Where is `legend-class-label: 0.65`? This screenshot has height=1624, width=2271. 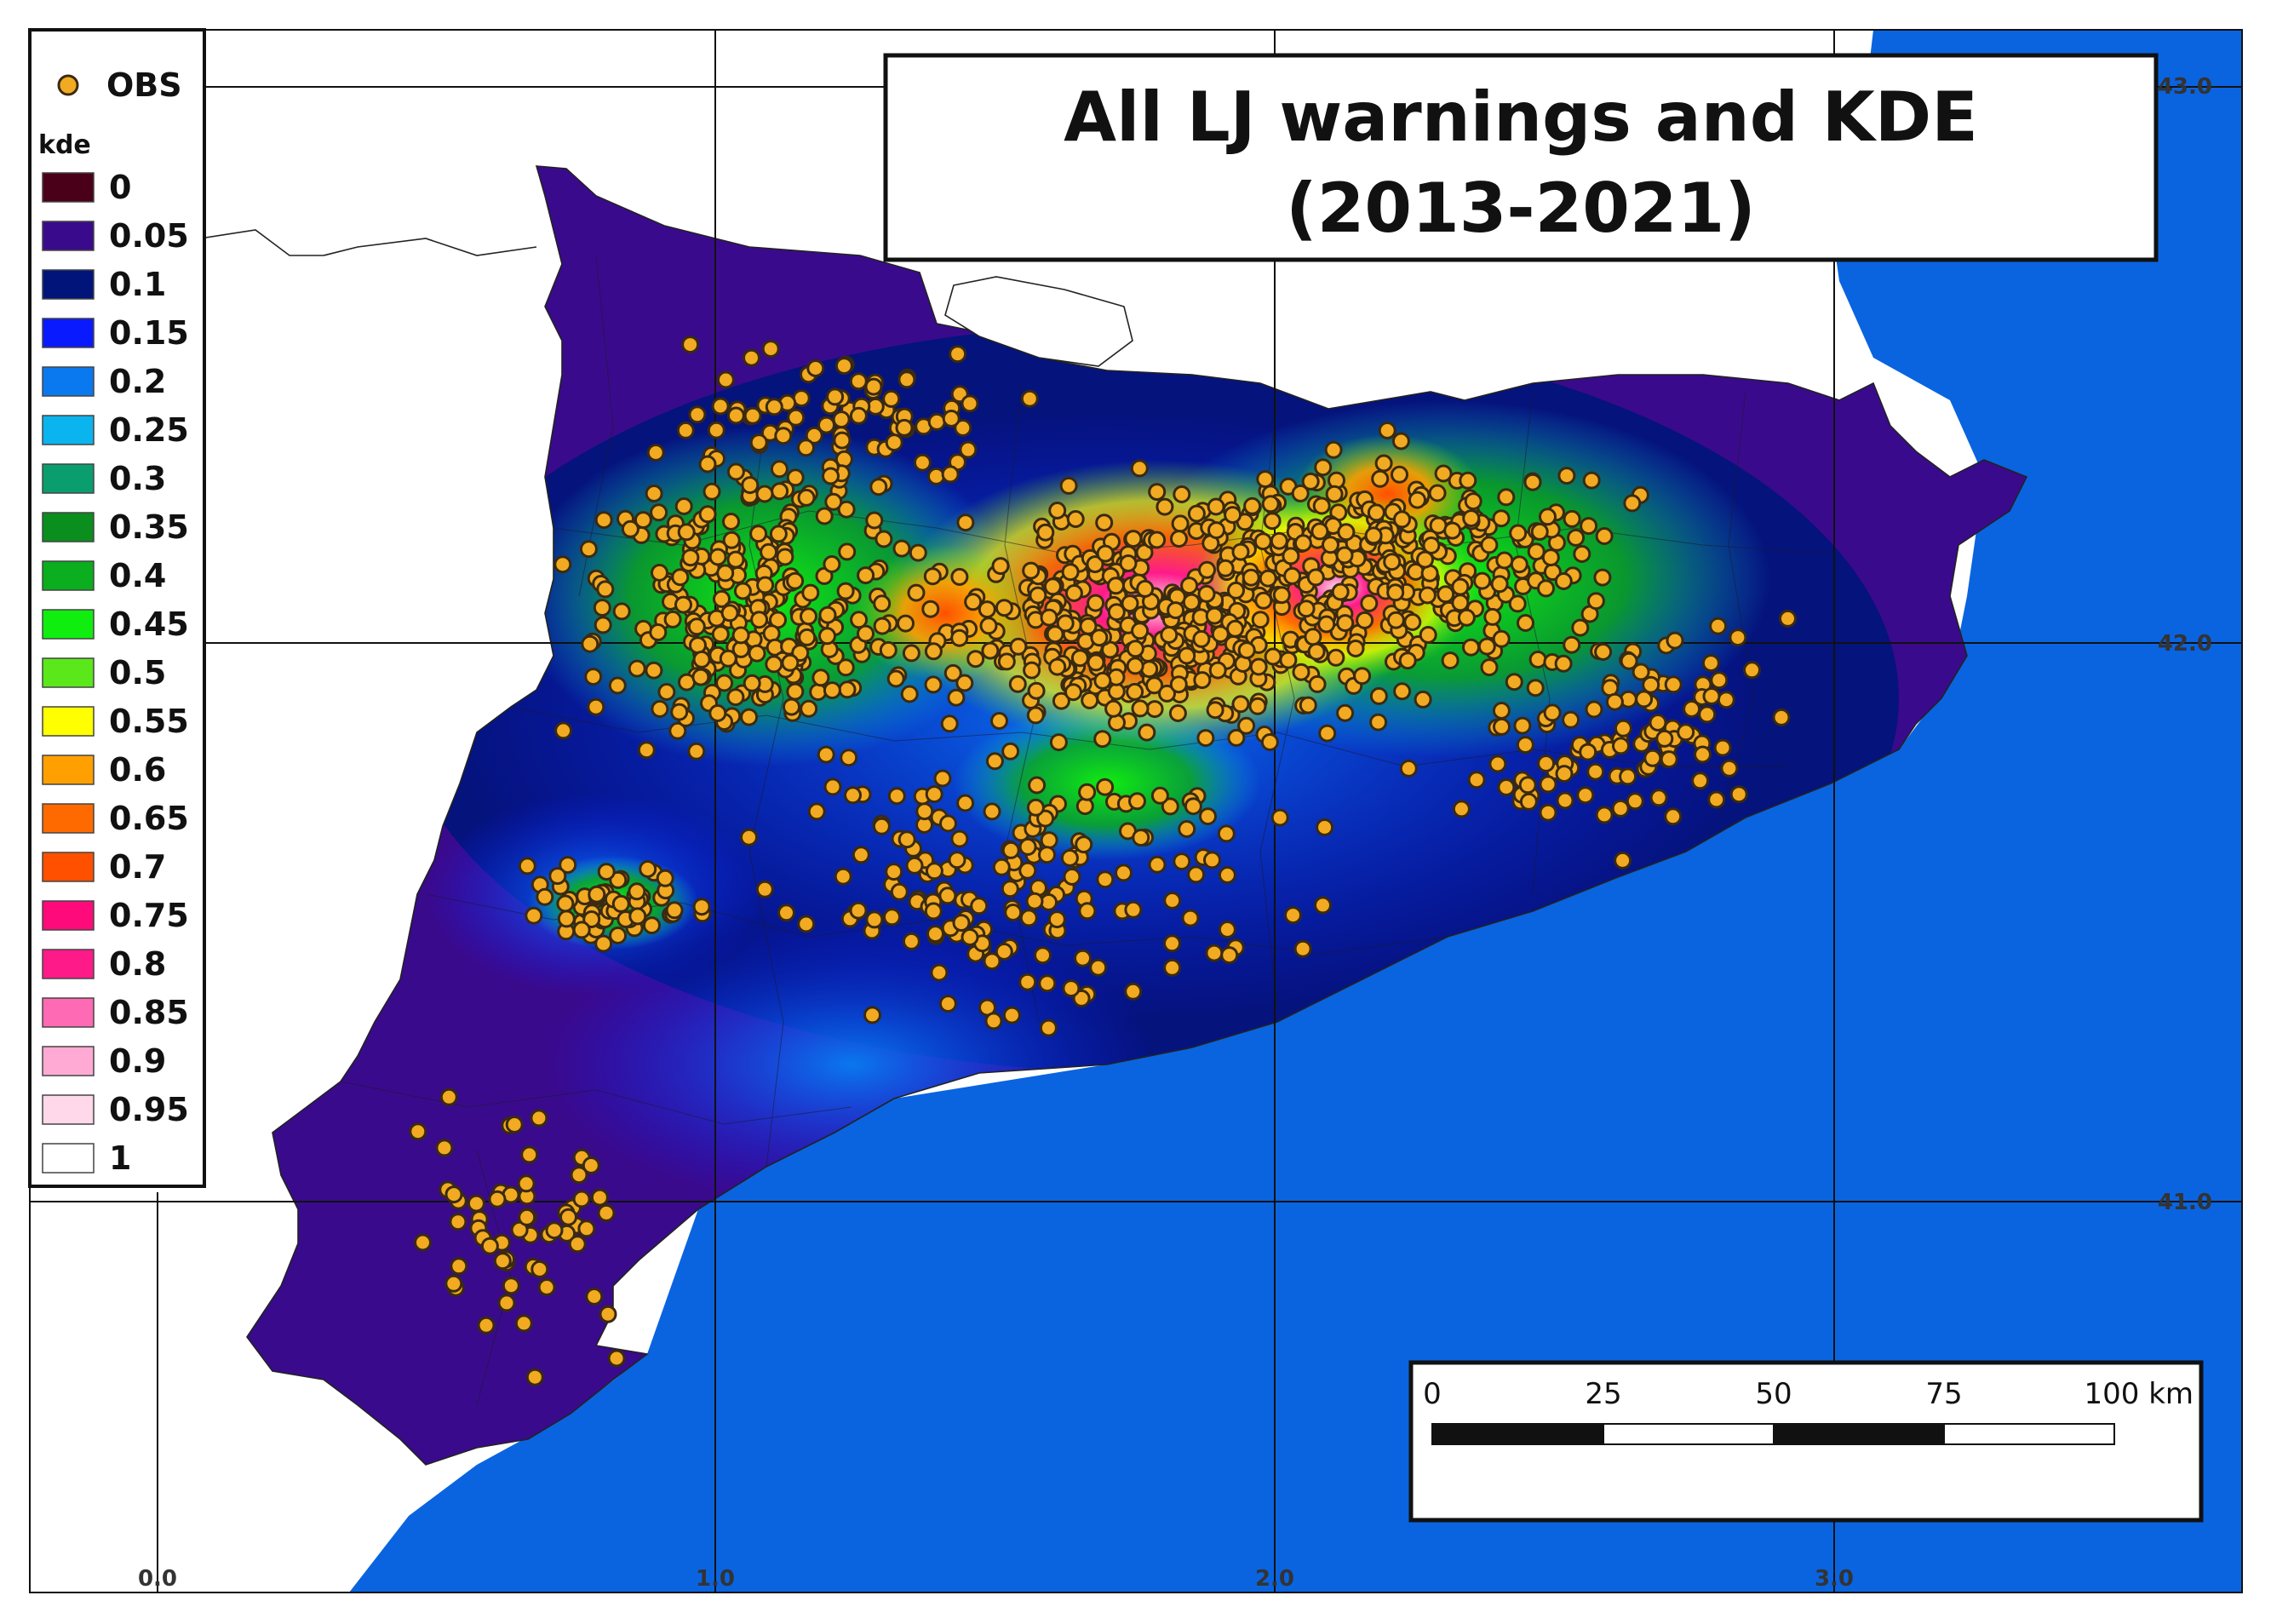 legend-class-label: 0.65 is located at coordinates (149, 818).